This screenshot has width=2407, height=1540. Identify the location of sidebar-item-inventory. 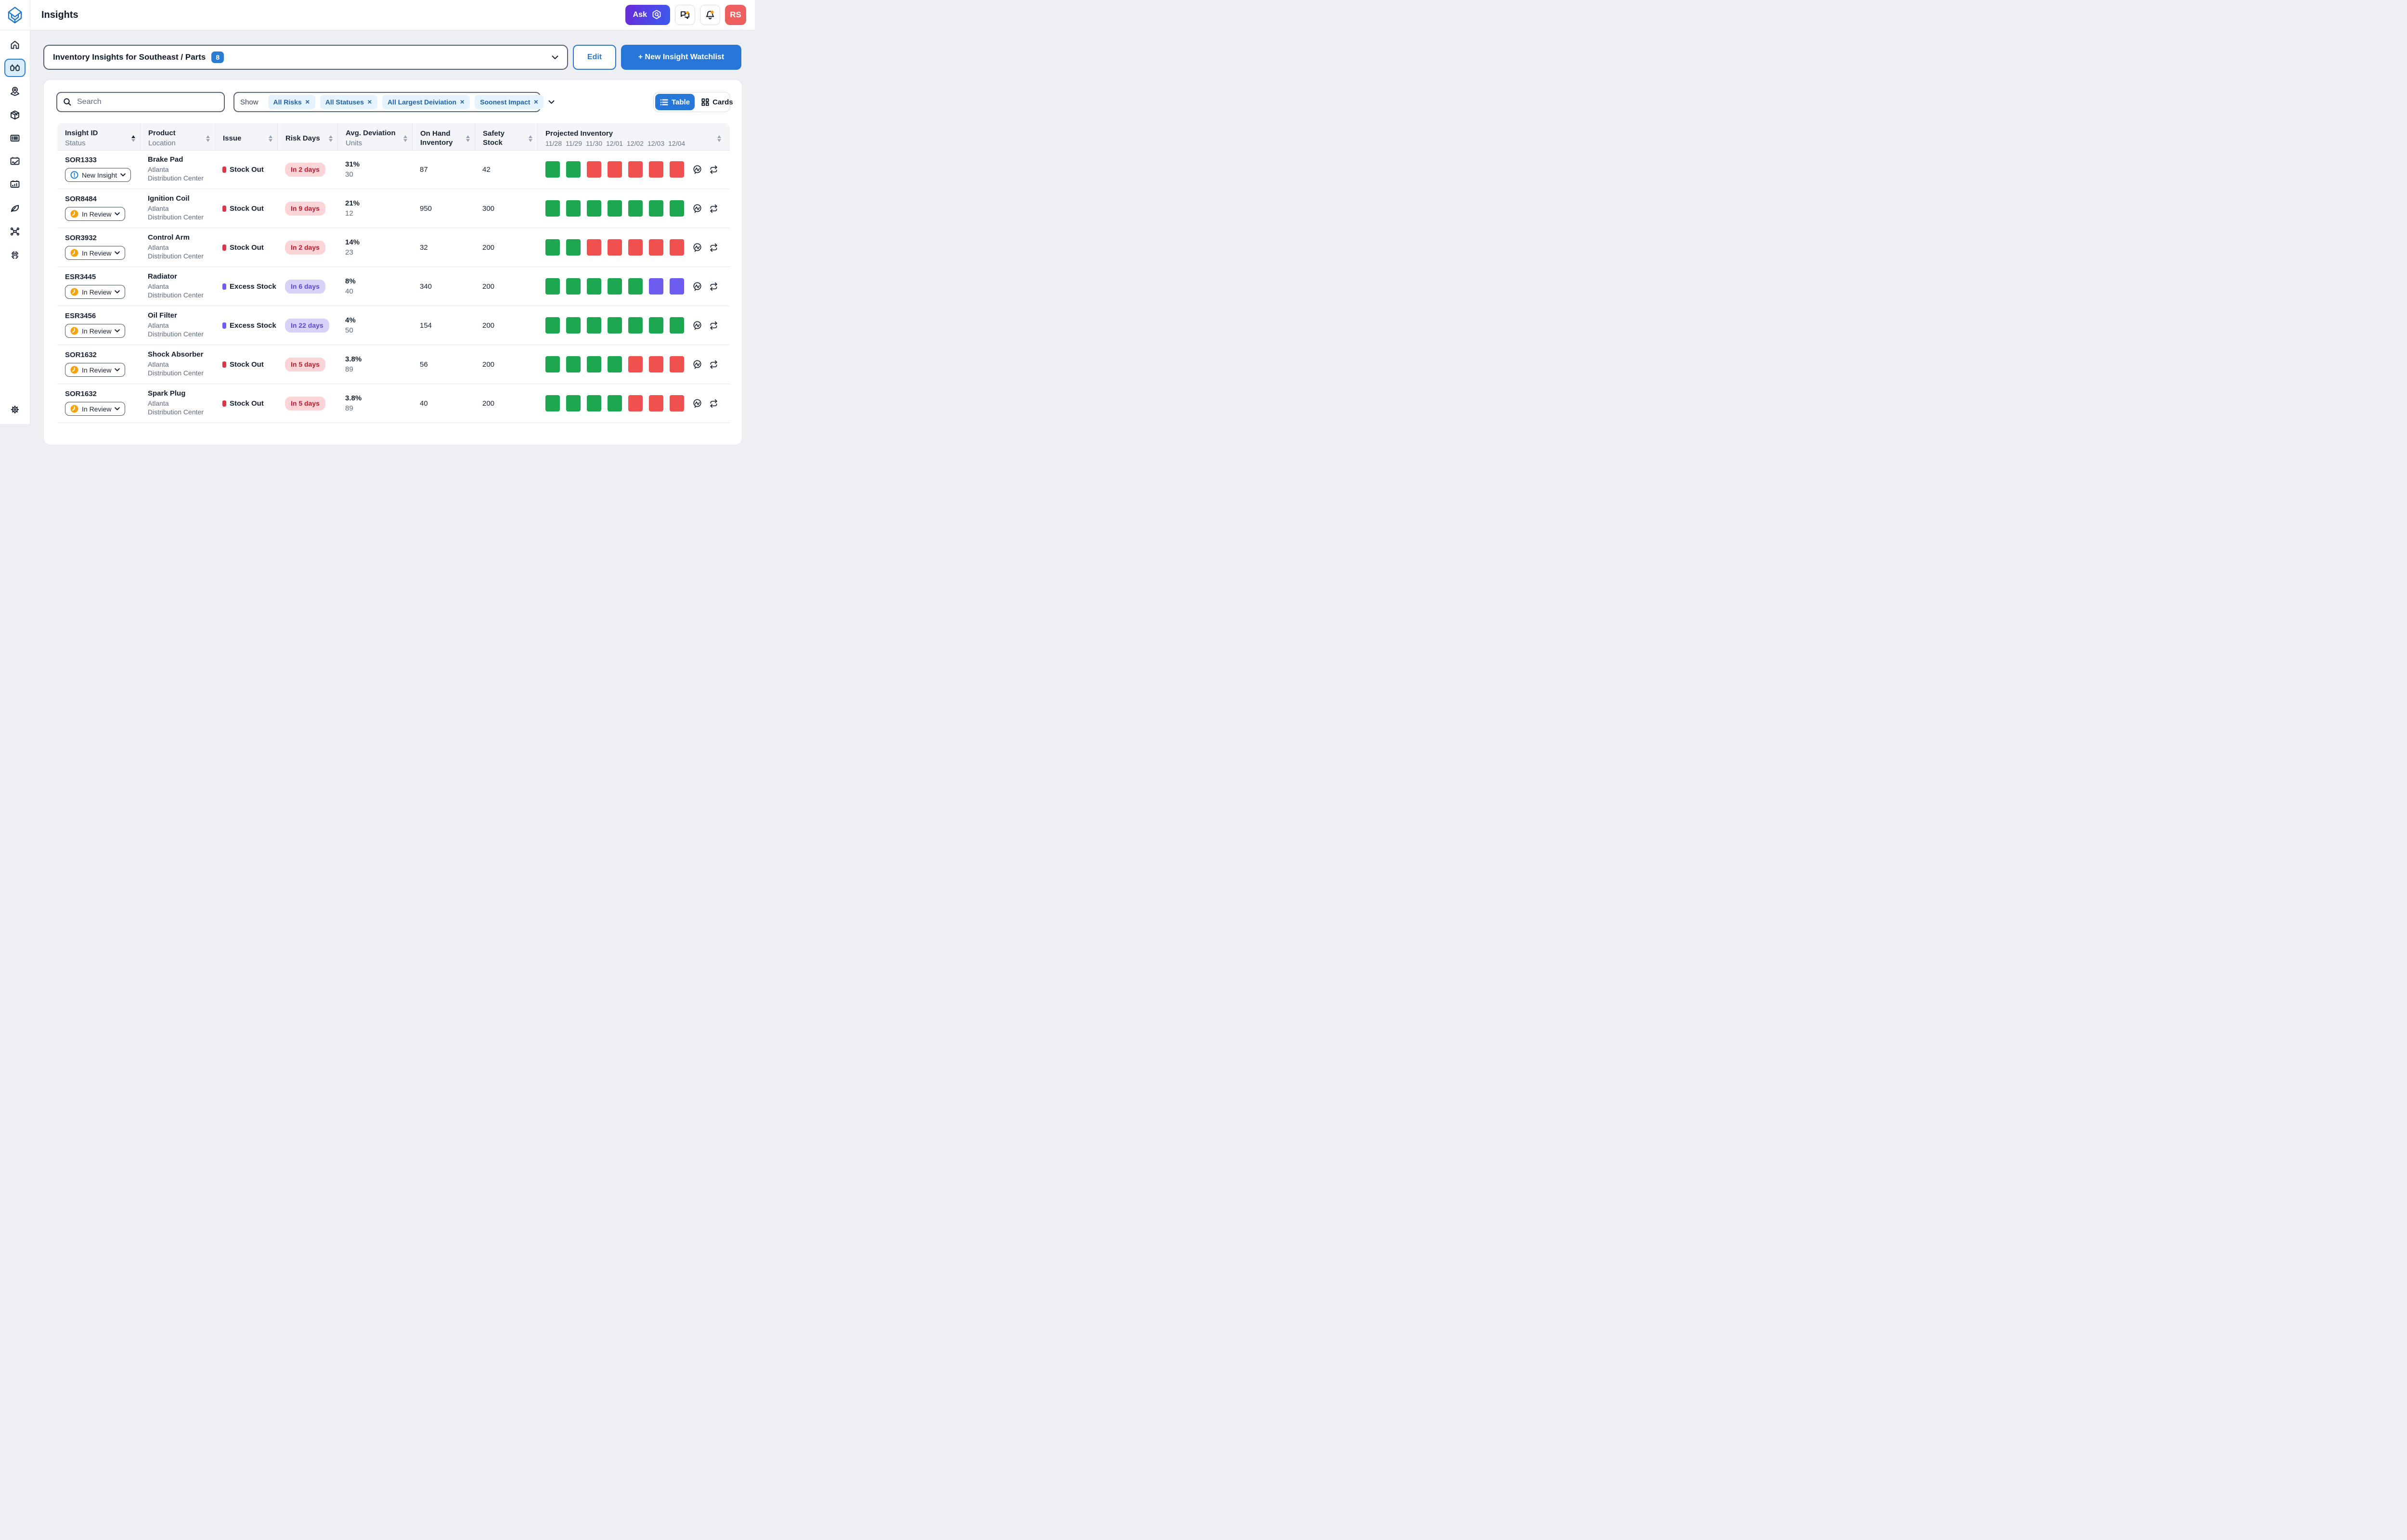
(15, 115).